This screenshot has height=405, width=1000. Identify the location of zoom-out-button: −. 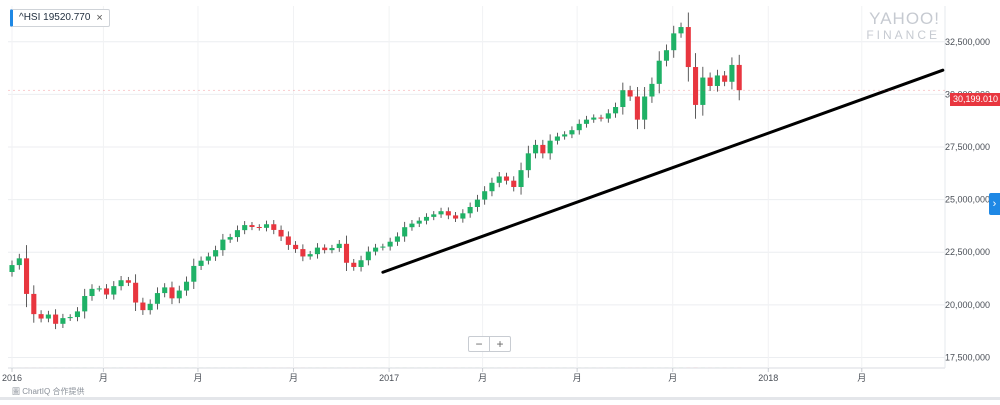
(479, 344).